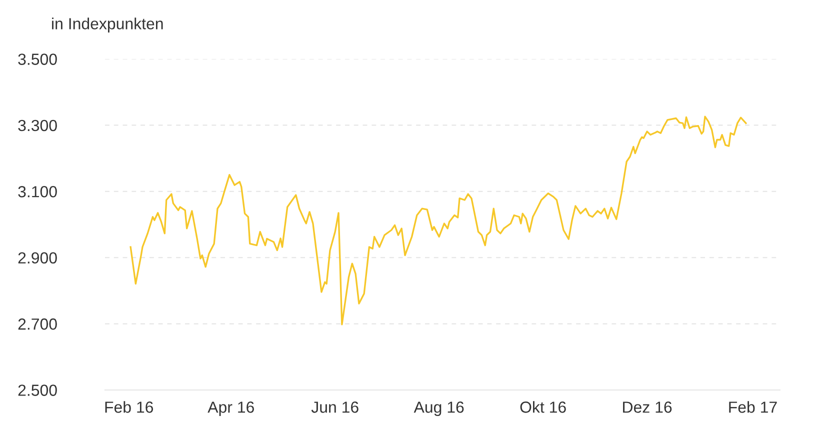 Image resolution: width=830 pixels, height=437 pixels. Describe the element at coordinates (37, 258) in the screenshot. I see `y-tick-label: 2.900` at that location.